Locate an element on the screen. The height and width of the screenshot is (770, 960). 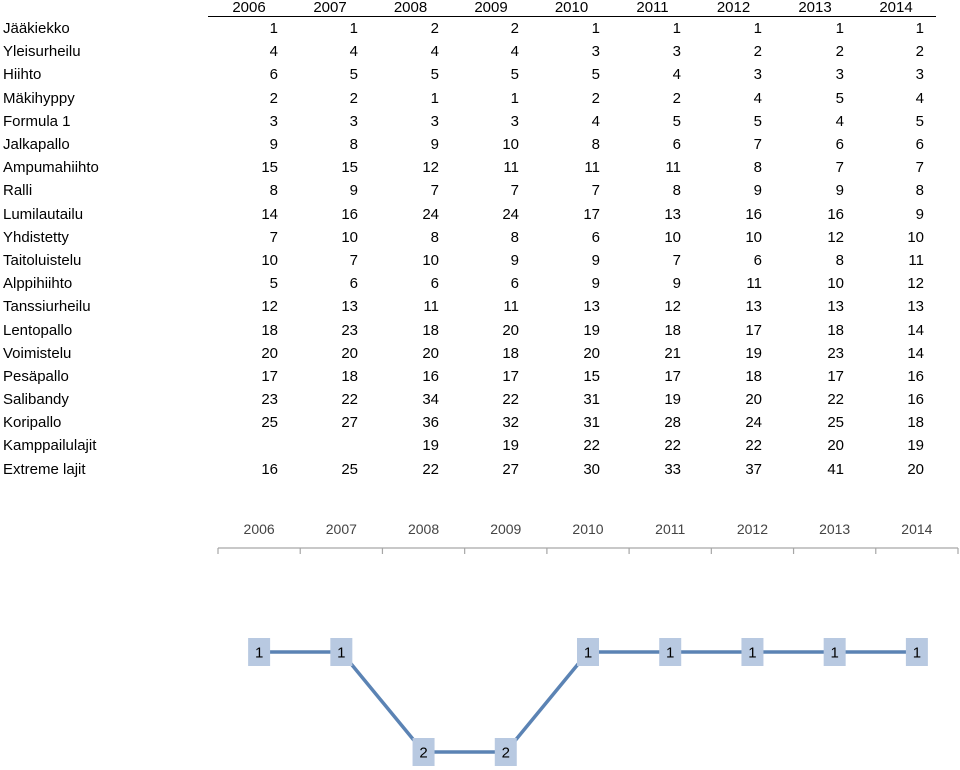
table-cell: 25 is located at coordinates (835, 423).